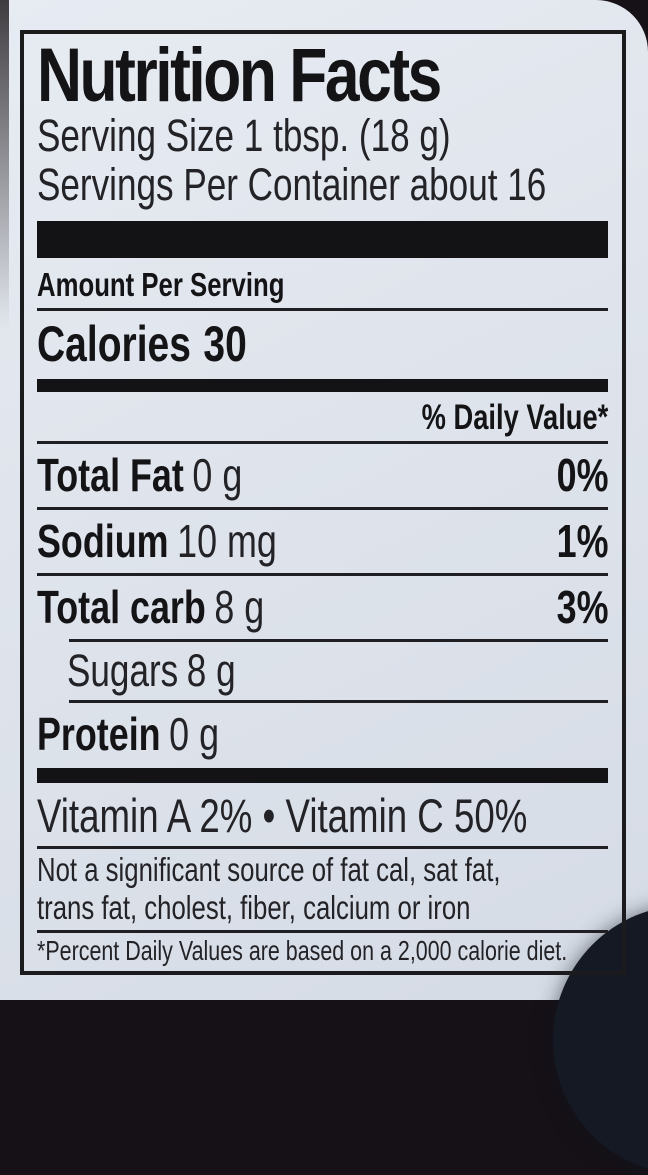 The width and height of the screenshot is (648, 1175). Describe the element at coordinates (244, 136) in the screenshot. I see `serving-size-line: Serving Size 1 tbsp. (18 g)` at that location.